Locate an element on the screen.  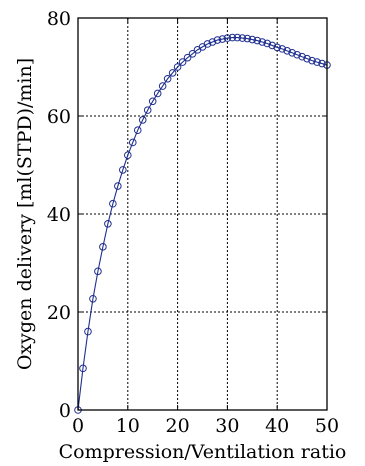
x-axis-label: Compression/Ventilation ratio is located at coordinates (203, 452).